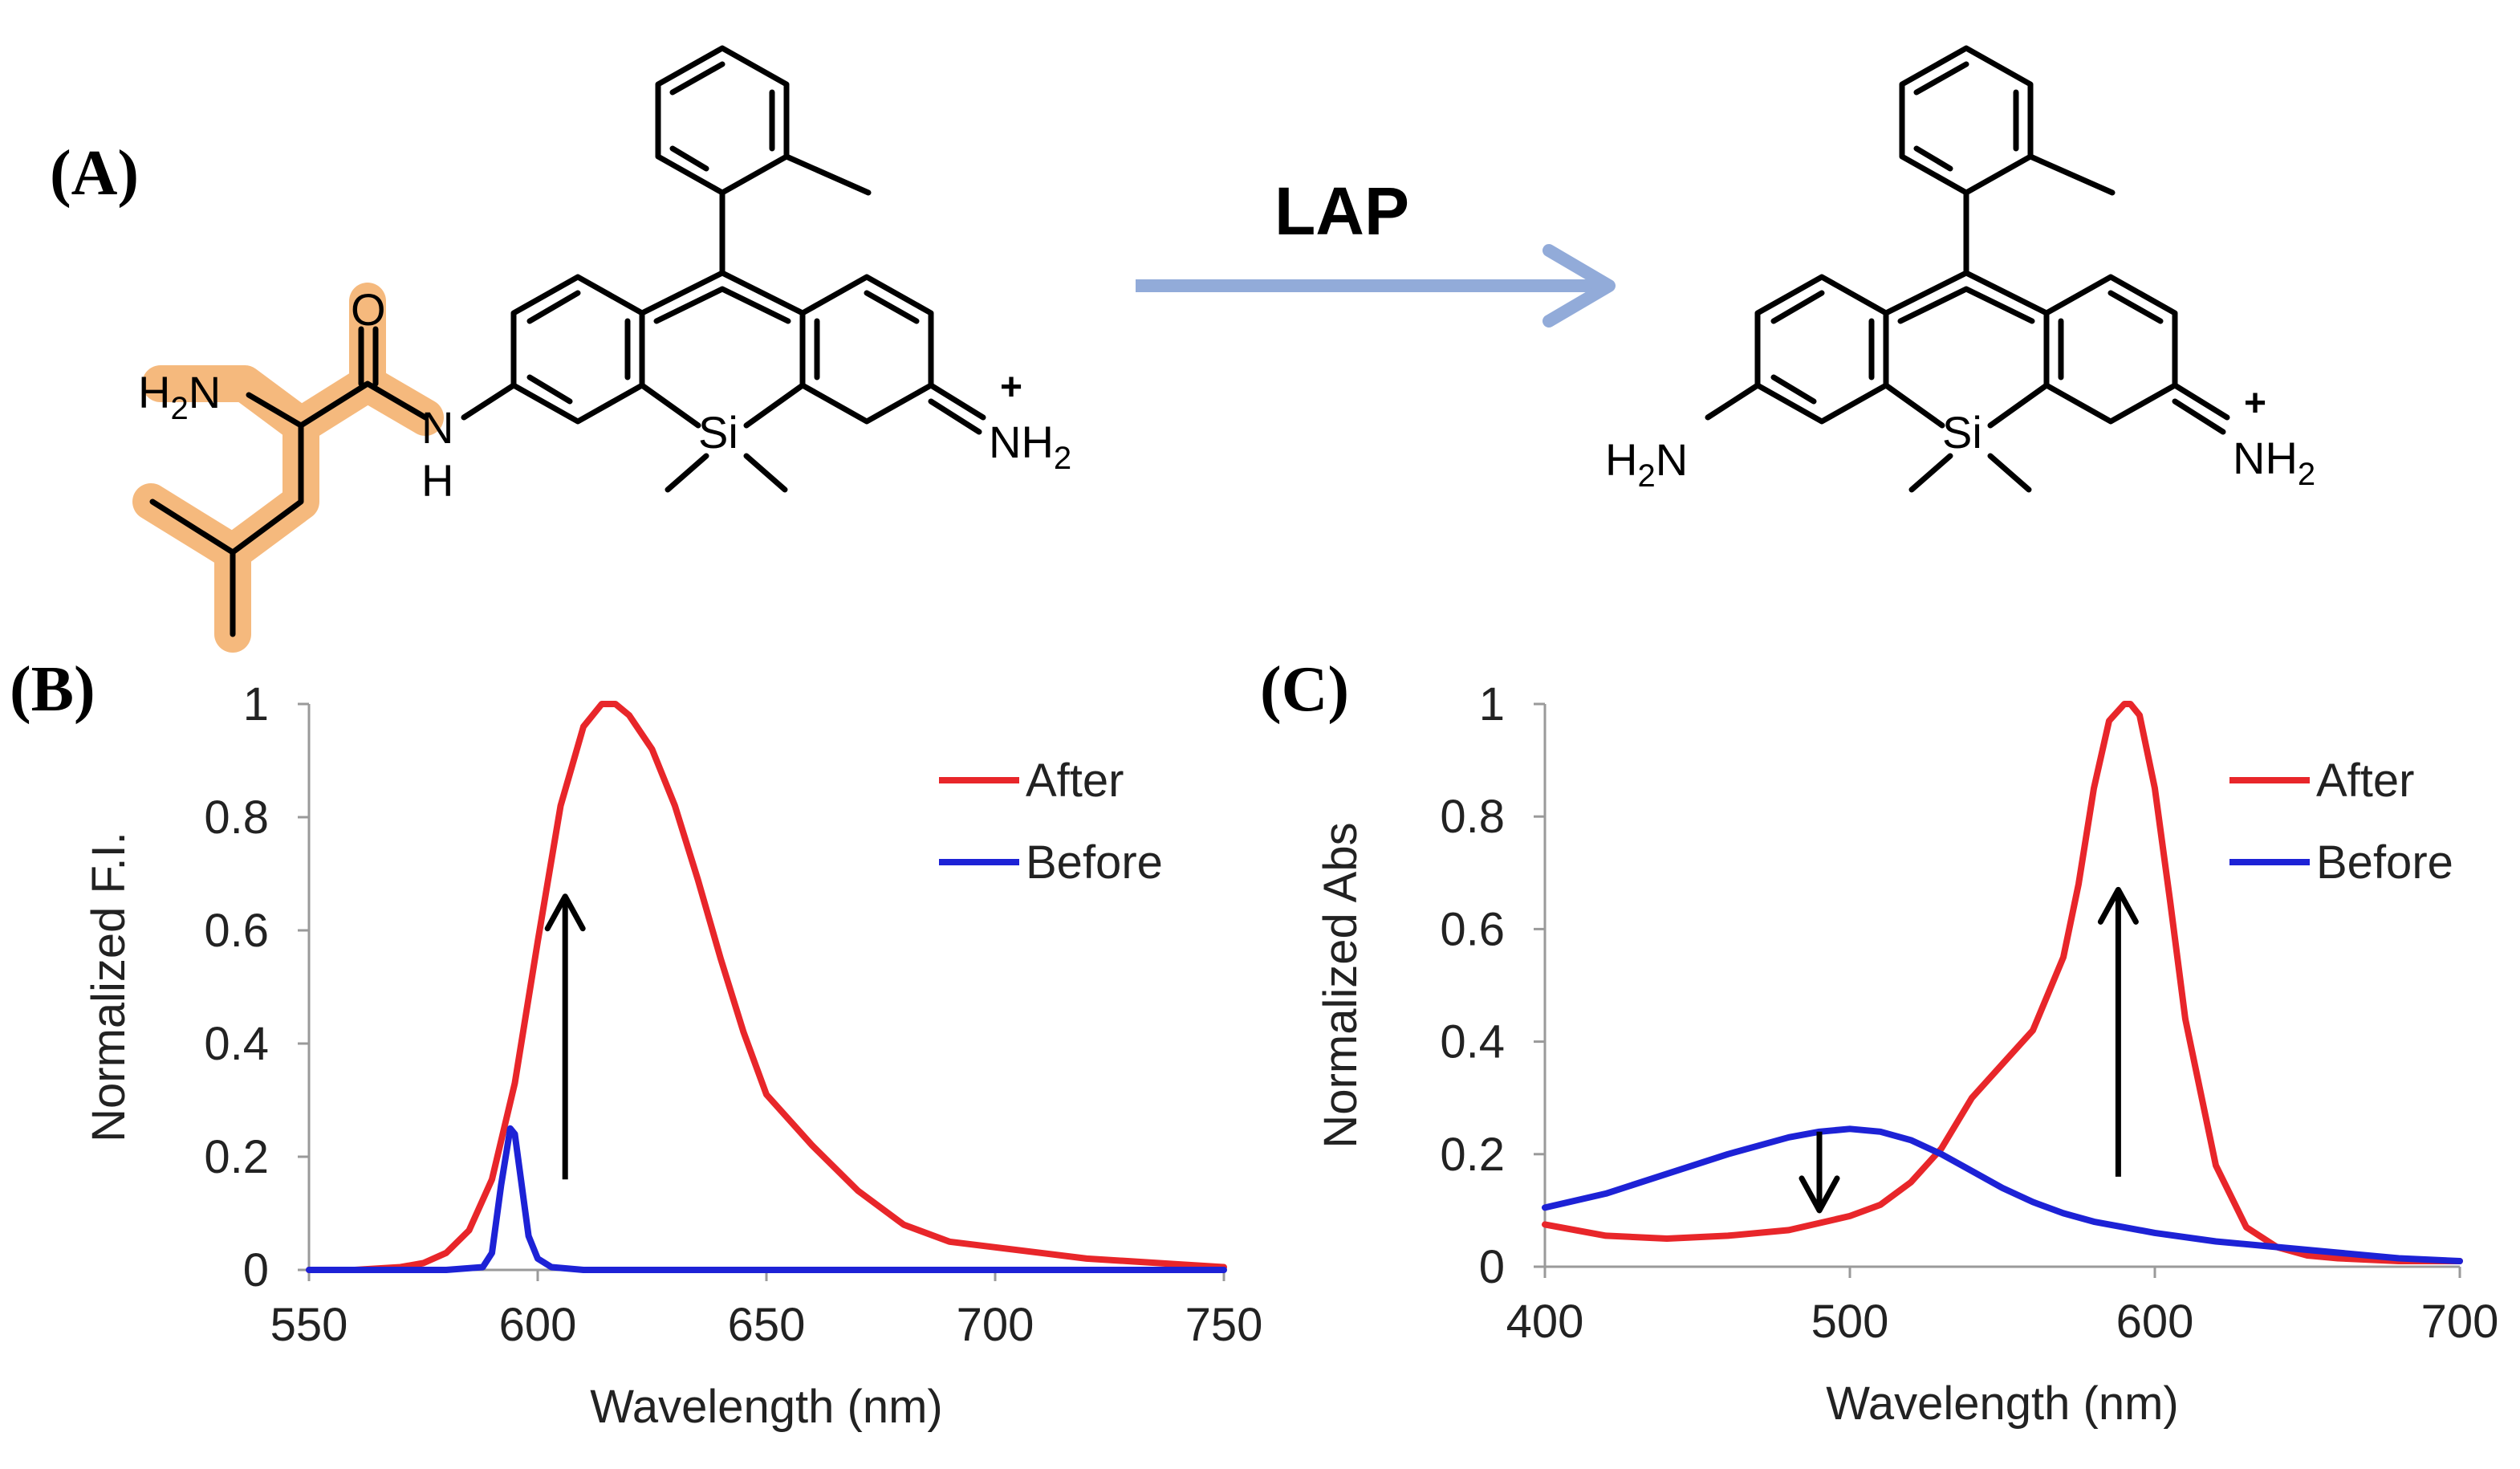 The height and width of the screenshot is (1469, 2520). I want to click on product-right-ring, so click(2110, 349).